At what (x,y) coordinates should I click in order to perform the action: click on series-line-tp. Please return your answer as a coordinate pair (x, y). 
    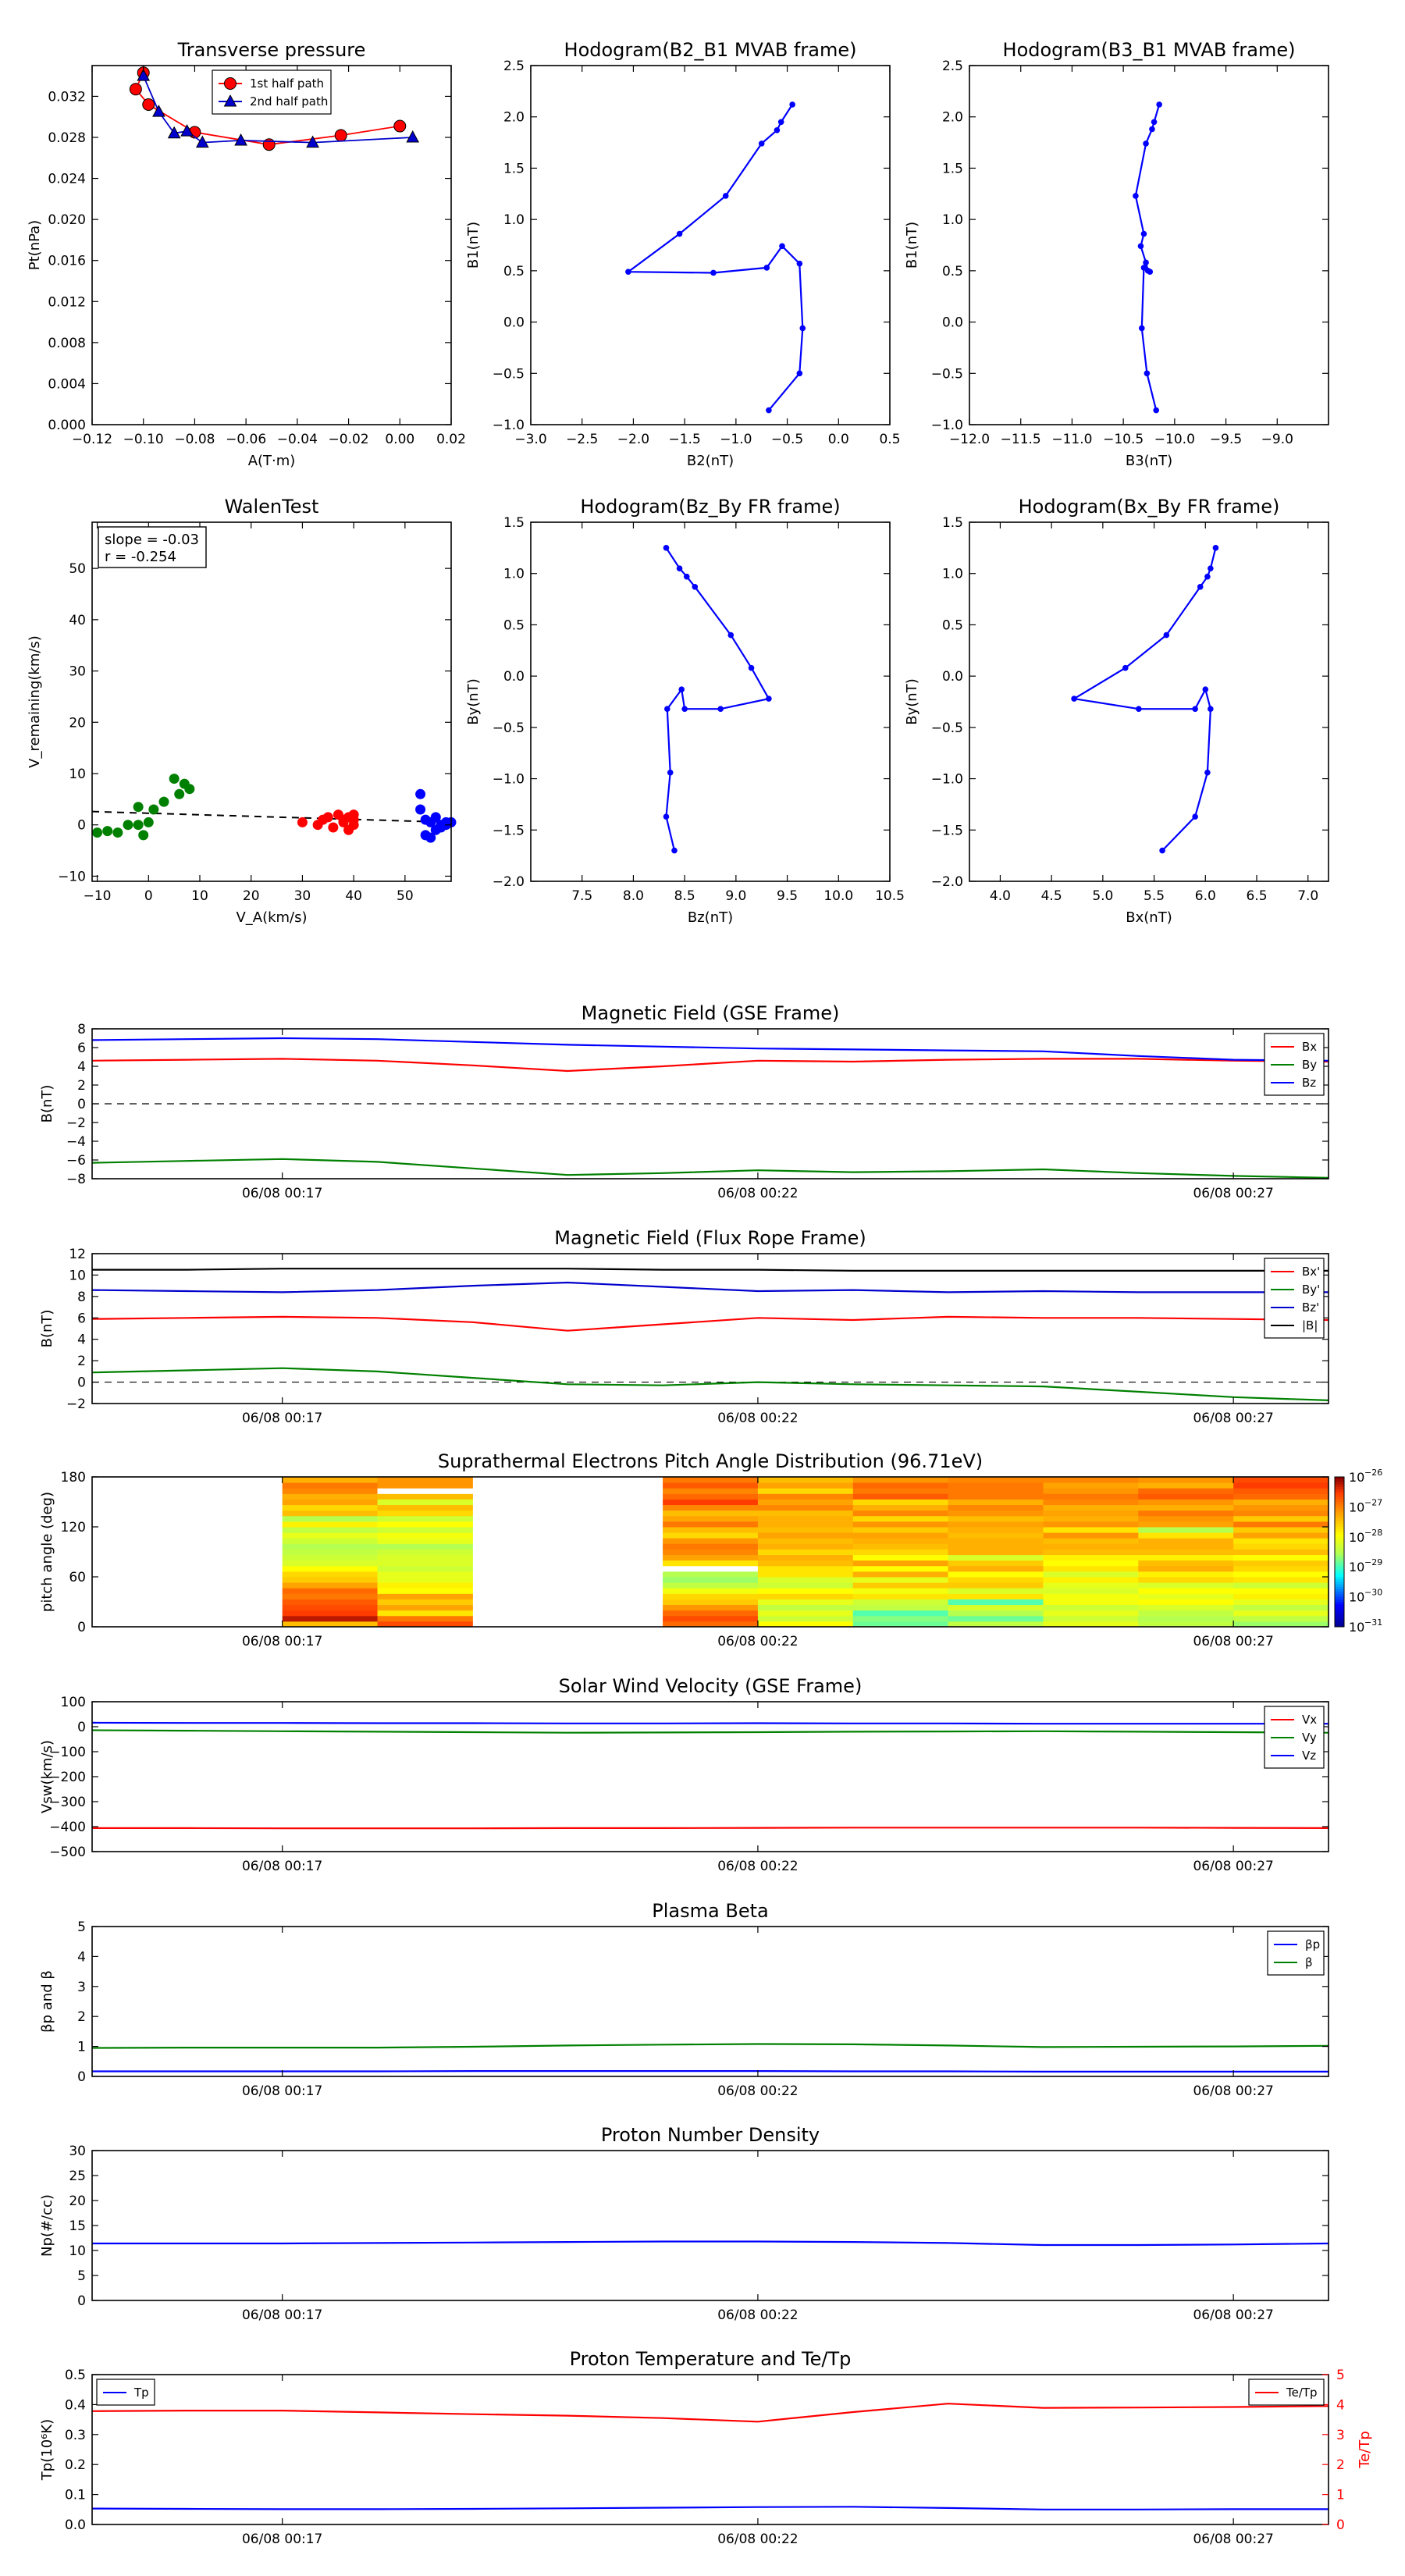
    Looking at the image, I should click on (710, 2508).